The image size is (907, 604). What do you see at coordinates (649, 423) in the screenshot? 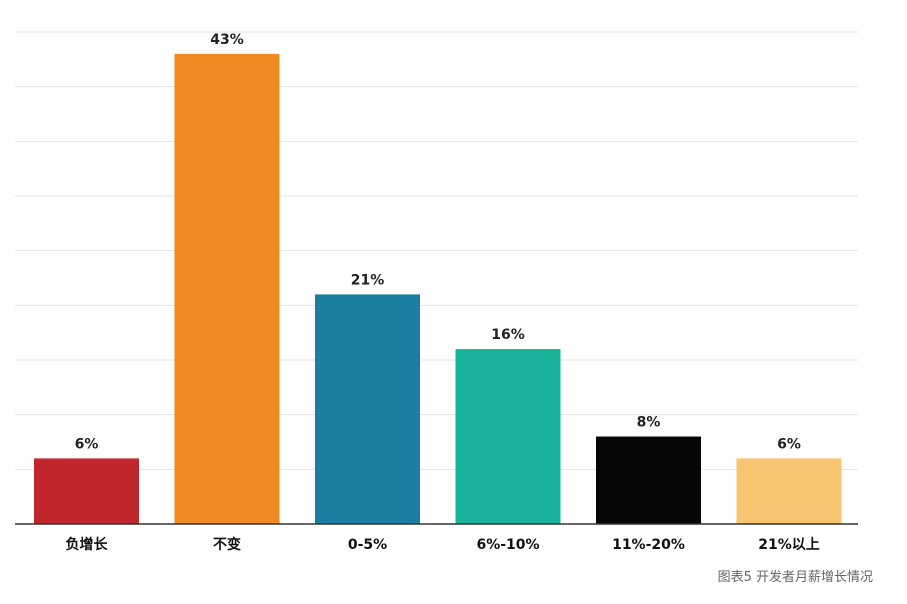
I see `value-label-4: 8%` at bounding box center [649, 423].